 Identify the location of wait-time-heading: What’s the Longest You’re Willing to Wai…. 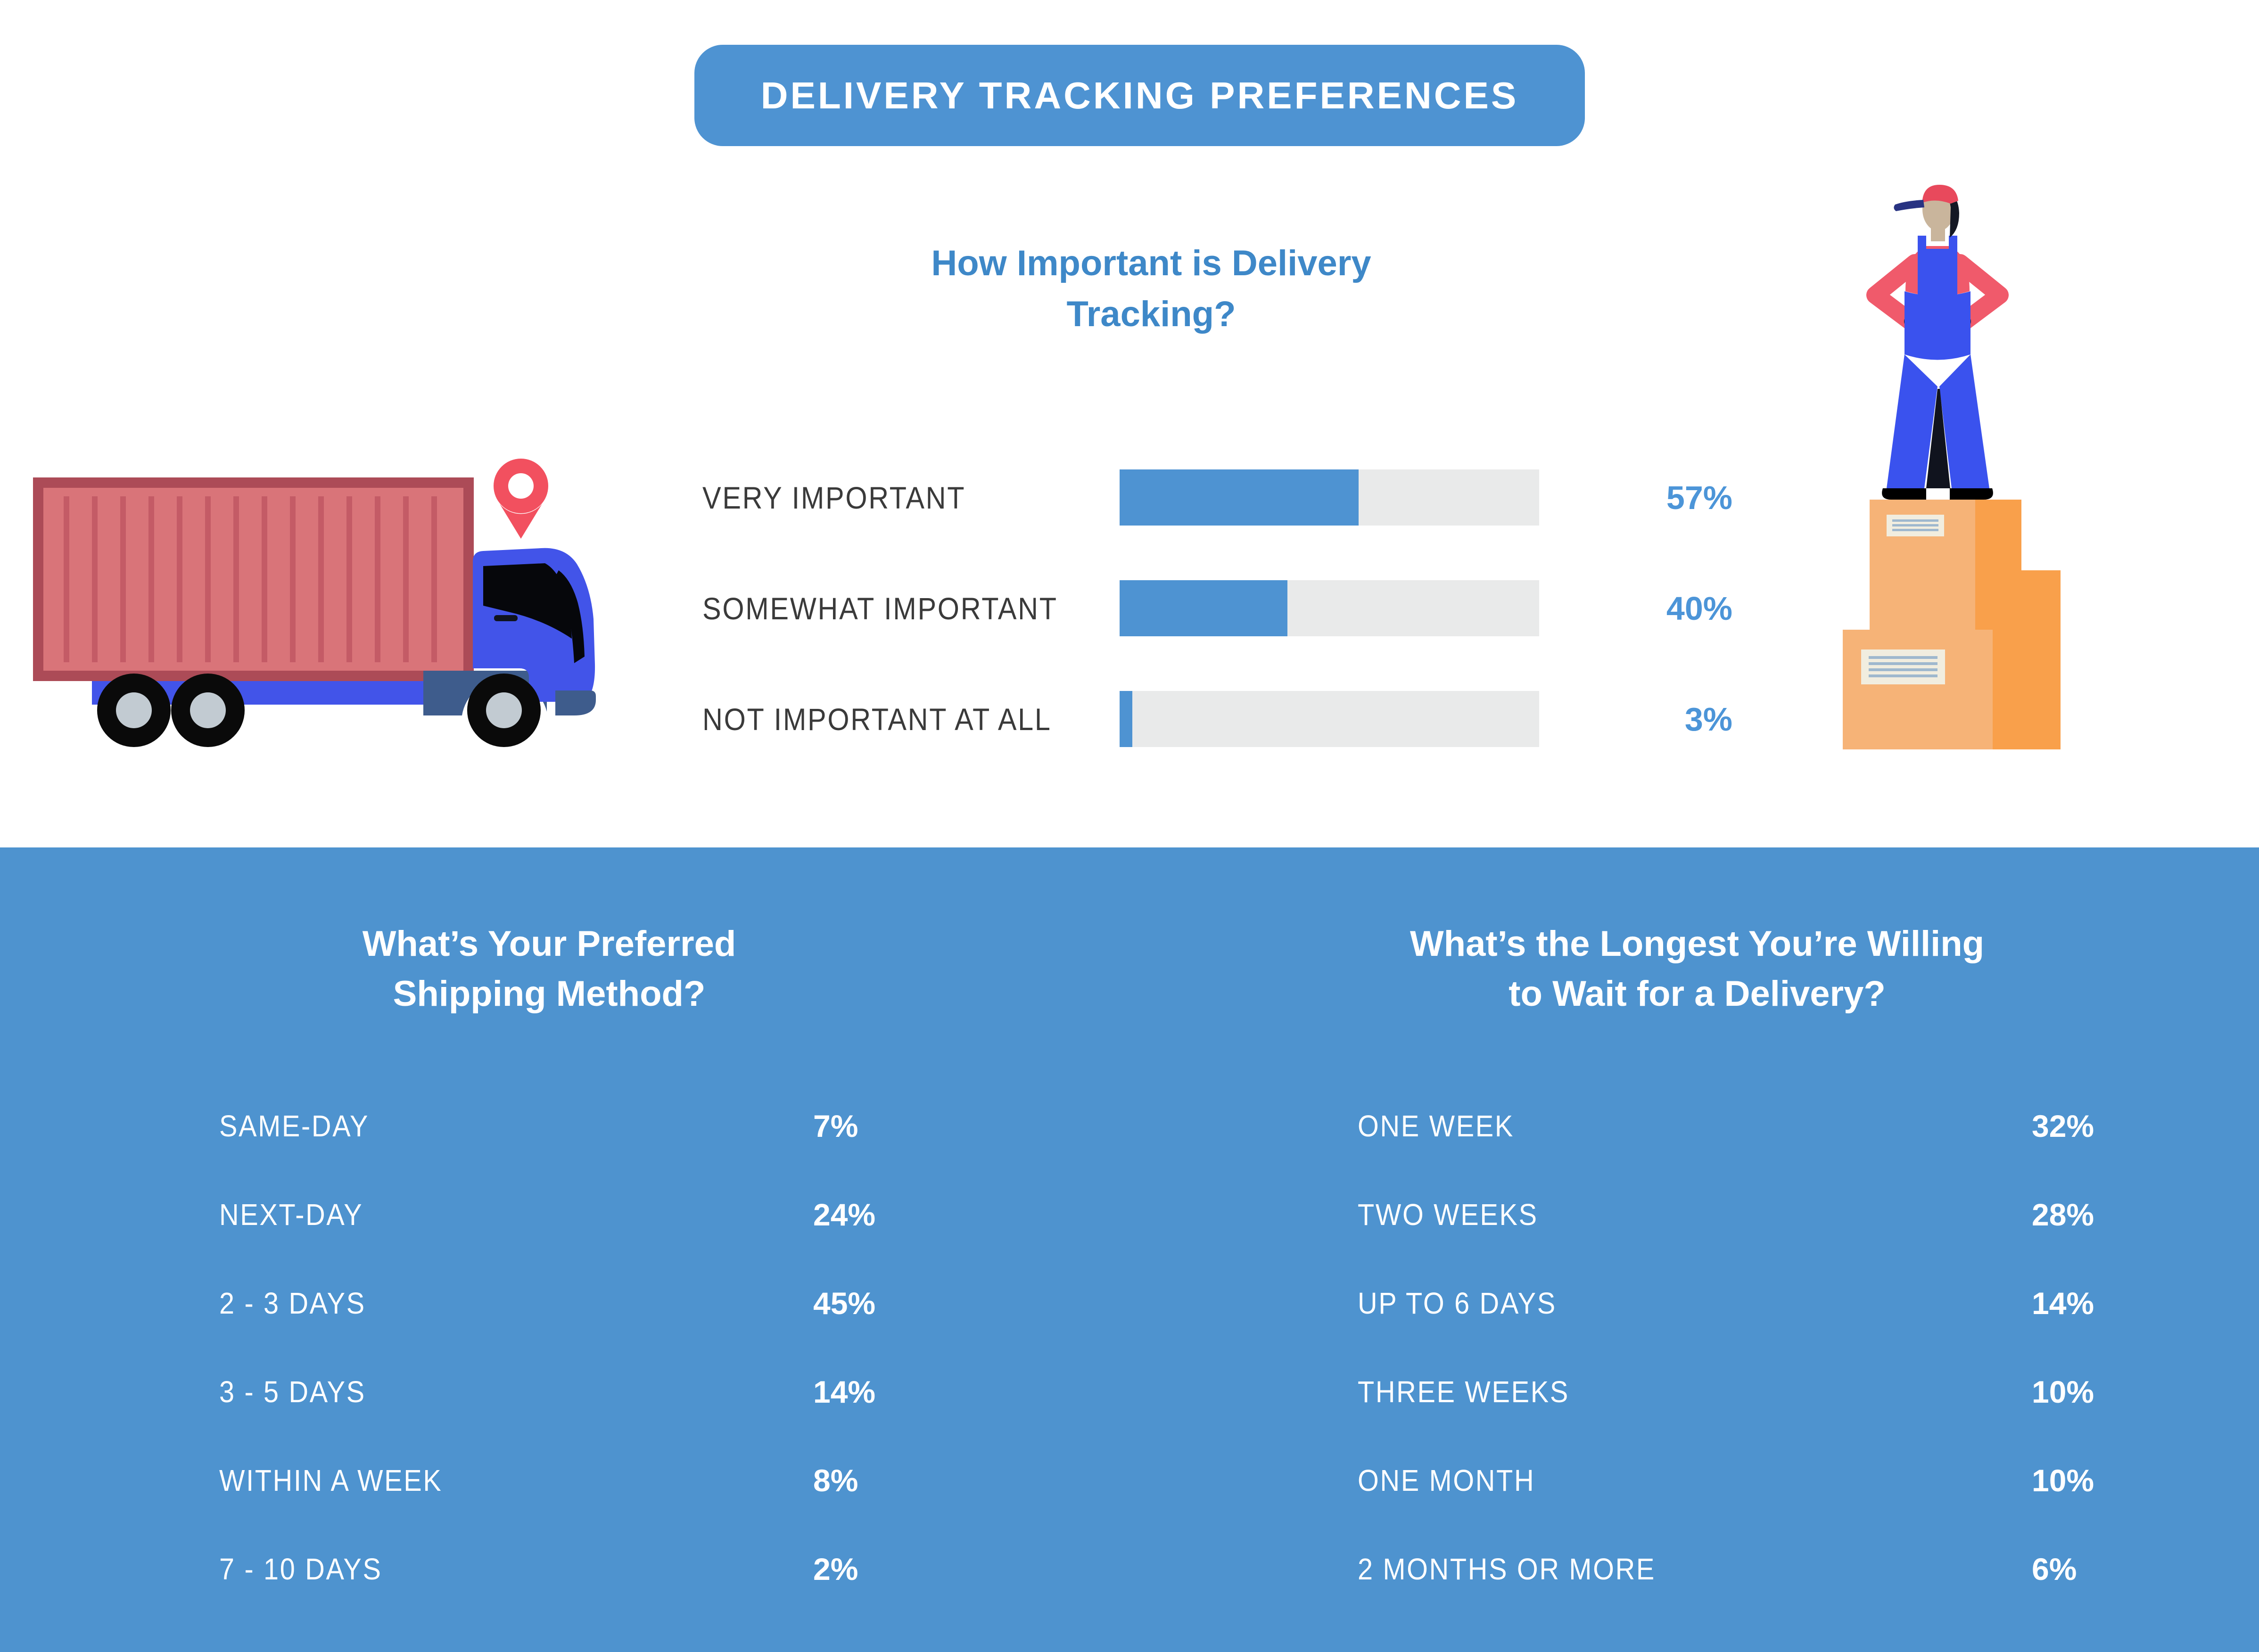
(1698, 969).